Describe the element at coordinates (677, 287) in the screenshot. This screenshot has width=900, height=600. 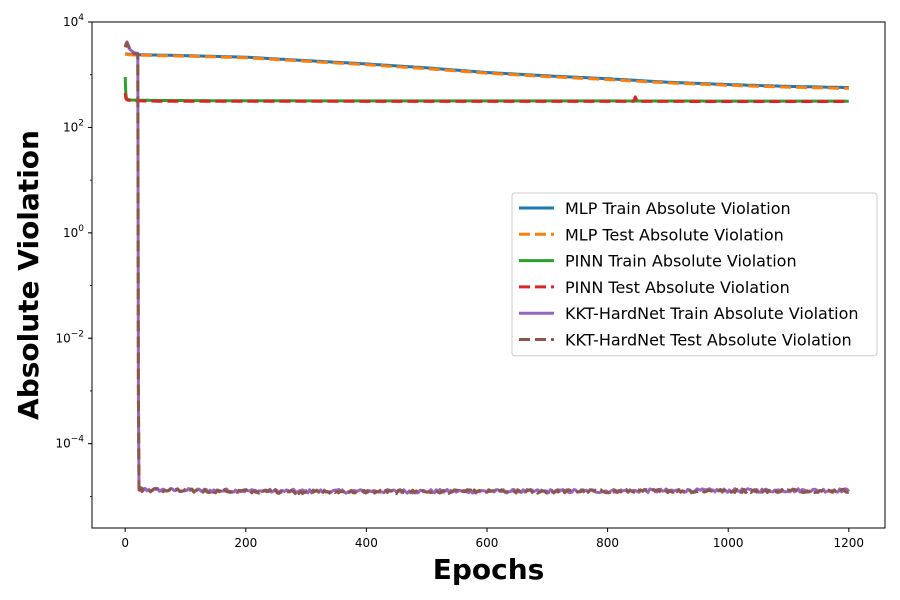
I see `legend-label: PINN Test Absolute Violation` at that location.